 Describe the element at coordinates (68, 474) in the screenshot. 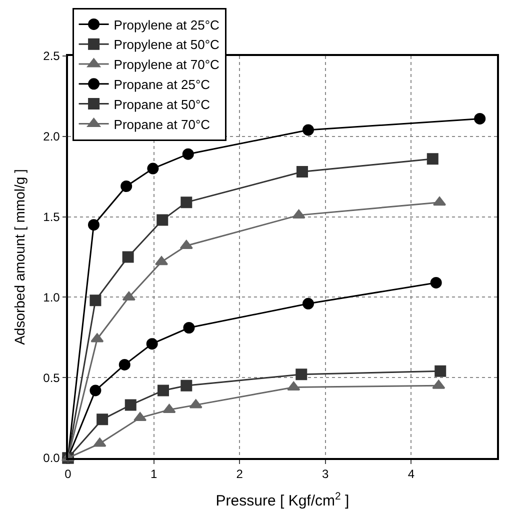

I see `x-tick-label: 0` at that location.